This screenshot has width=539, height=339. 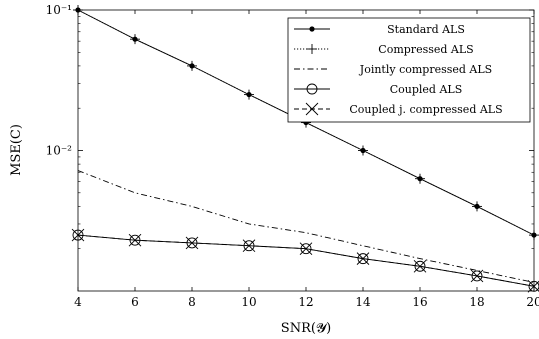 I want to click on y-tick-label: 10⁻², so click(x=59, y=151).